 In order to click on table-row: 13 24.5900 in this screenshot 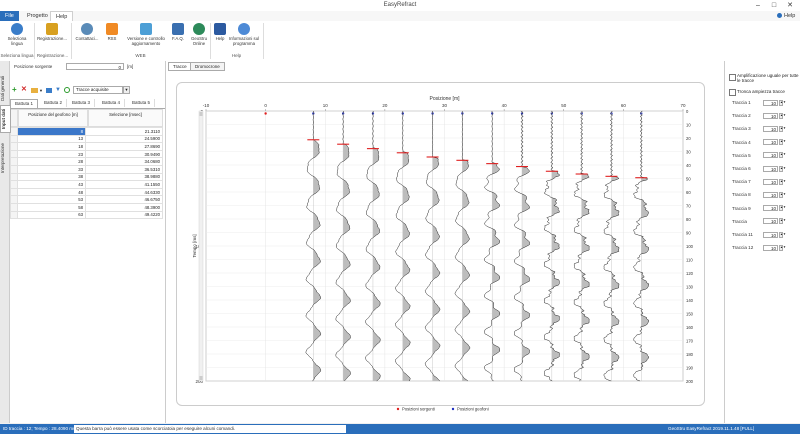, I will do `click(86, 139)`.